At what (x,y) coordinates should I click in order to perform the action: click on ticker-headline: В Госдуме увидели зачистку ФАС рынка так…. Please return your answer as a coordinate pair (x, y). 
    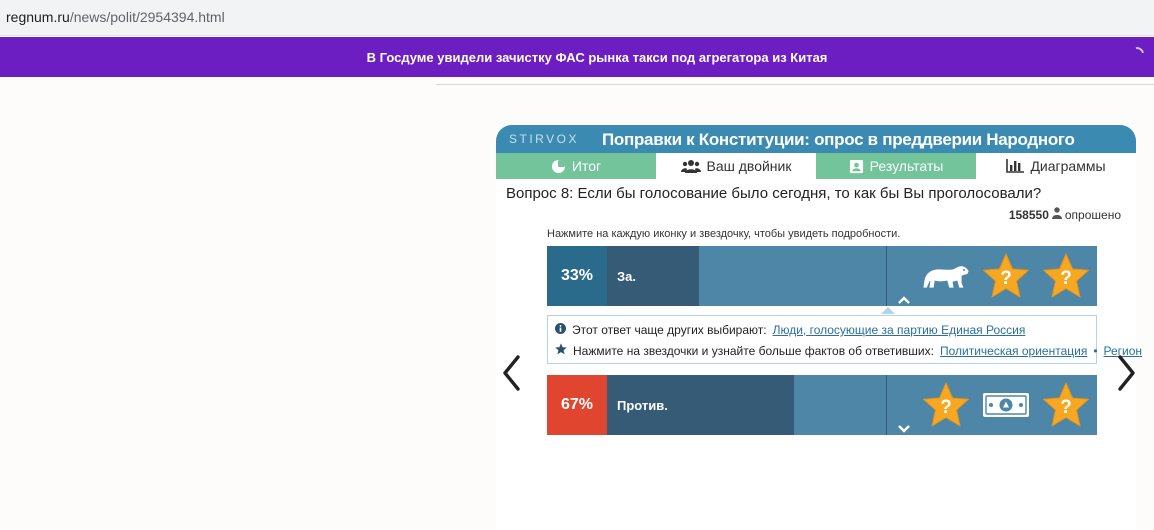
    Looking at the image, I should click on (597, 57).